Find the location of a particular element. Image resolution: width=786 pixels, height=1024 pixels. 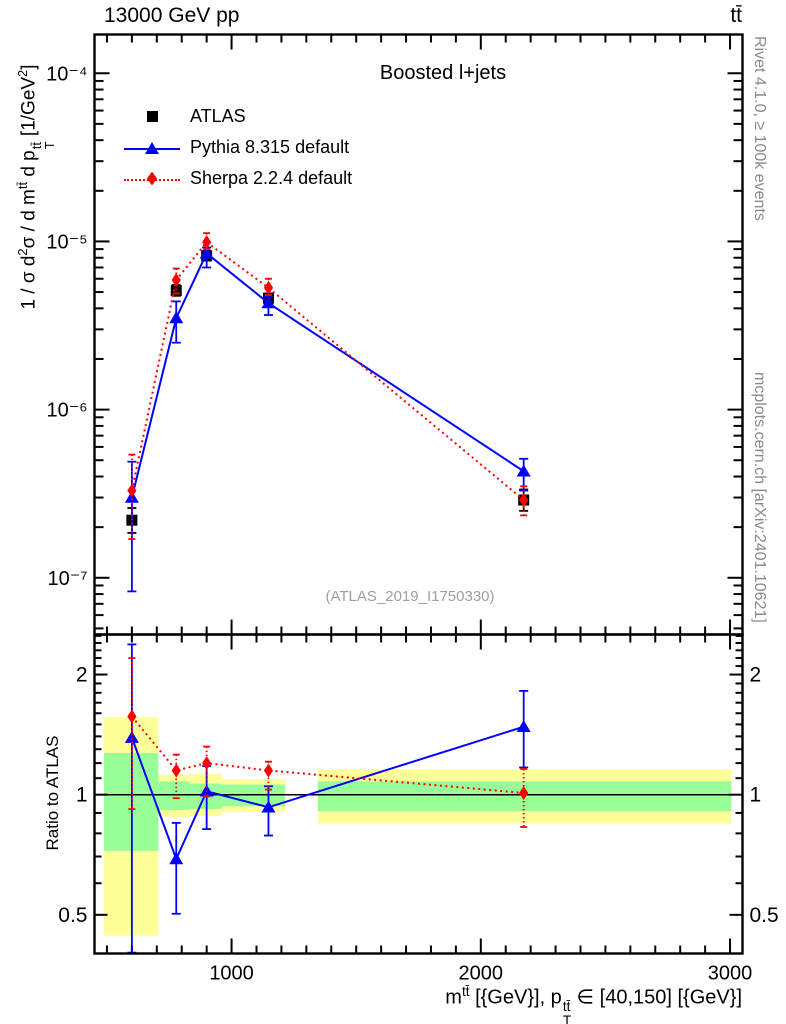

y-tick-label: 10⁻⁵ is located at coordinates (66, 242).